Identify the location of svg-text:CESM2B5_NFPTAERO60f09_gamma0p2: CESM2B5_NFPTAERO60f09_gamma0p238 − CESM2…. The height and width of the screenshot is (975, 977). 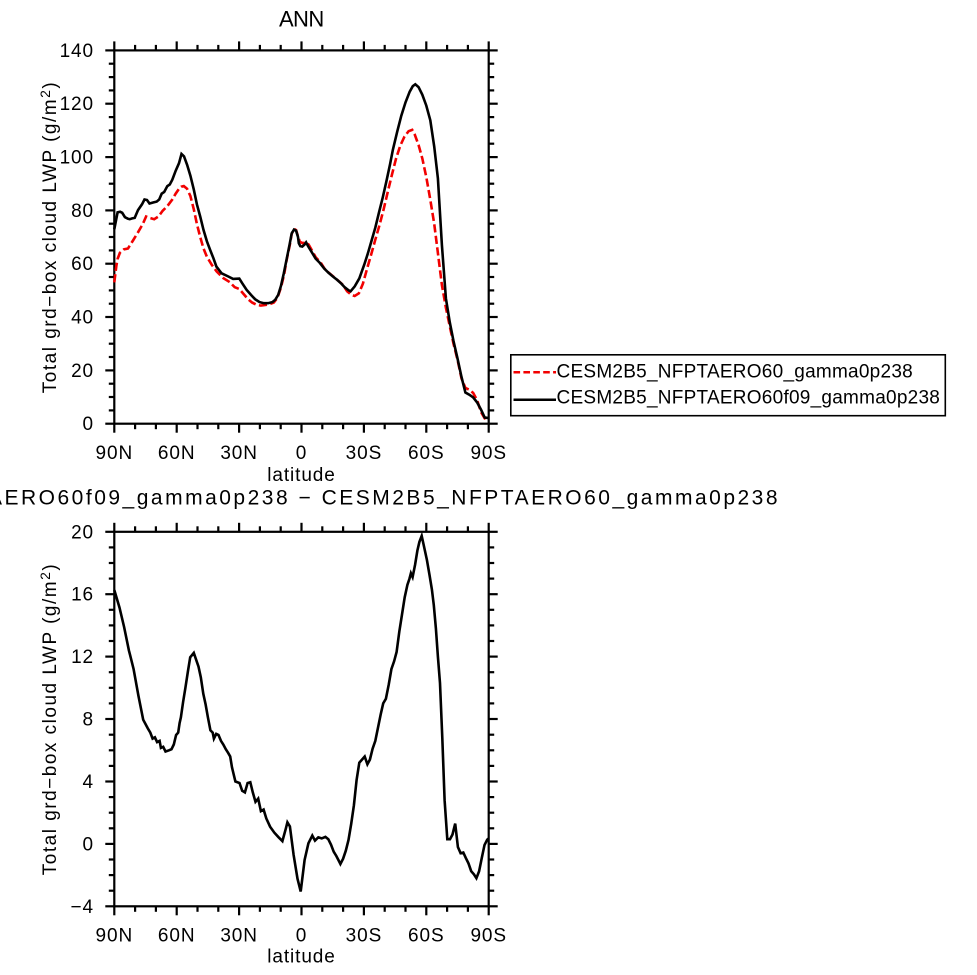
(390, 497).